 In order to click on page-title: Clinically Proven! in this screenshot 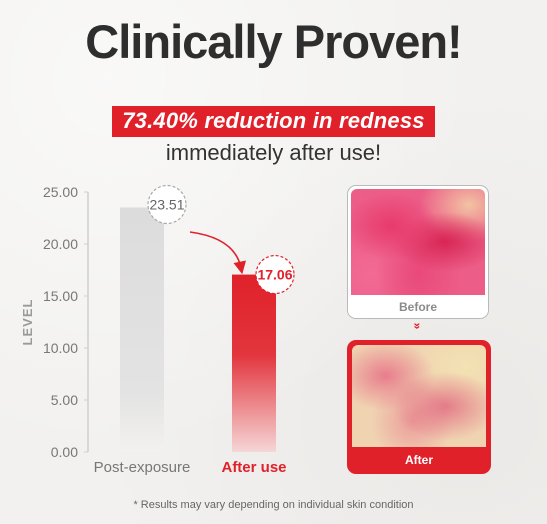, I will do `click(273, 41)`.